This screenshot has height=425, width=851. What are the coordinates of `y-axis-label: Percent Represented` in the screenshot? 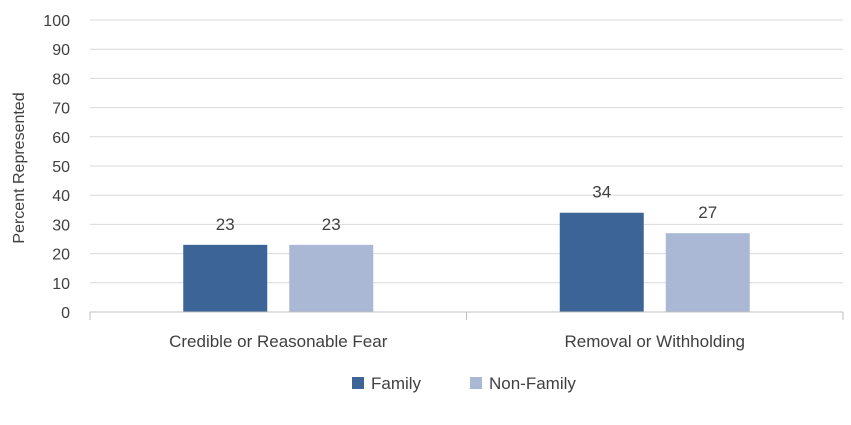 It's located at (19, 167).